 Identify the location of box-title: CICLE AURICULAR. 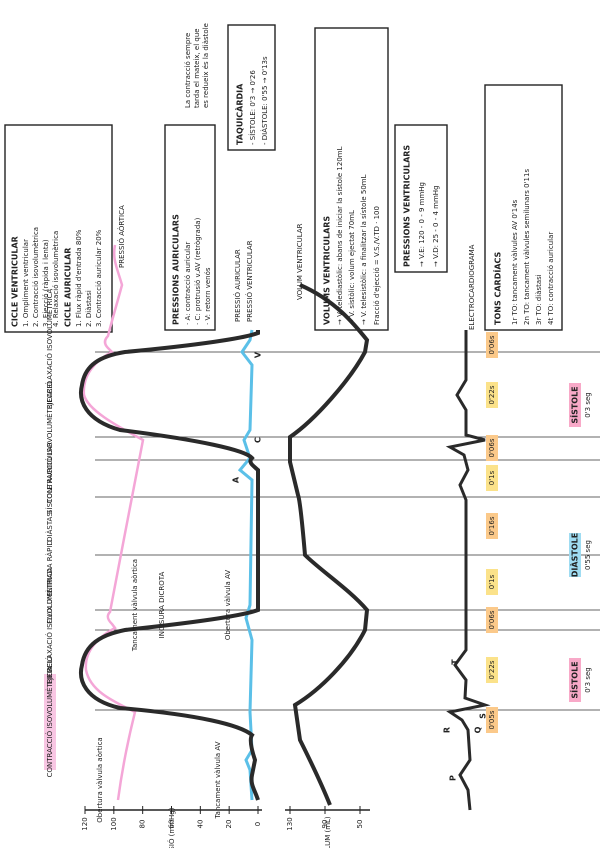
(68, 287).